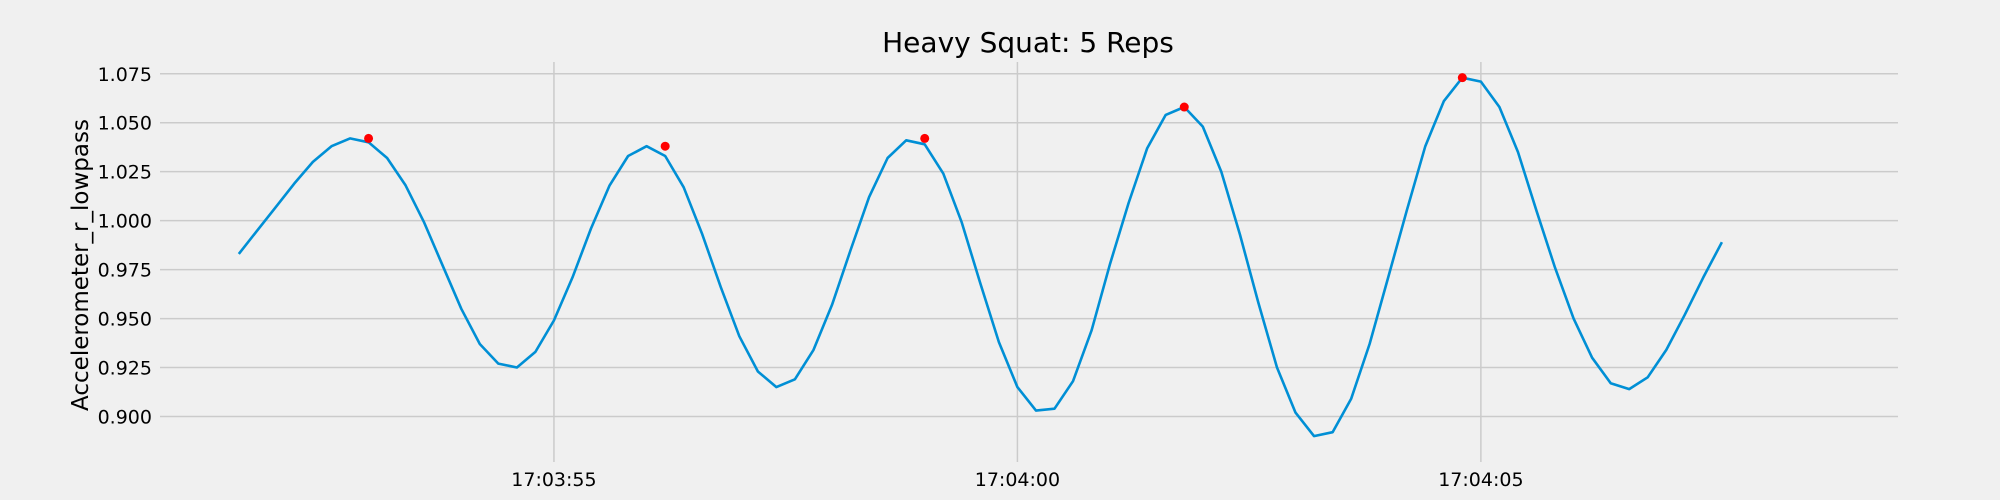  Describe the element at coordinates (553, 480) in the screenshot. I see `x-tick-label: 17:03:55` at that location.